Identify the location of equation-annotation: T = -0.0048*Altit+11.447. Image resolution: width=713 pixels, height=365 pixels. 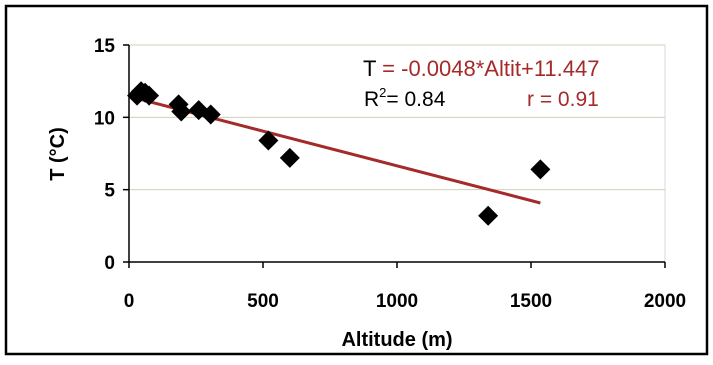
(481, 68).